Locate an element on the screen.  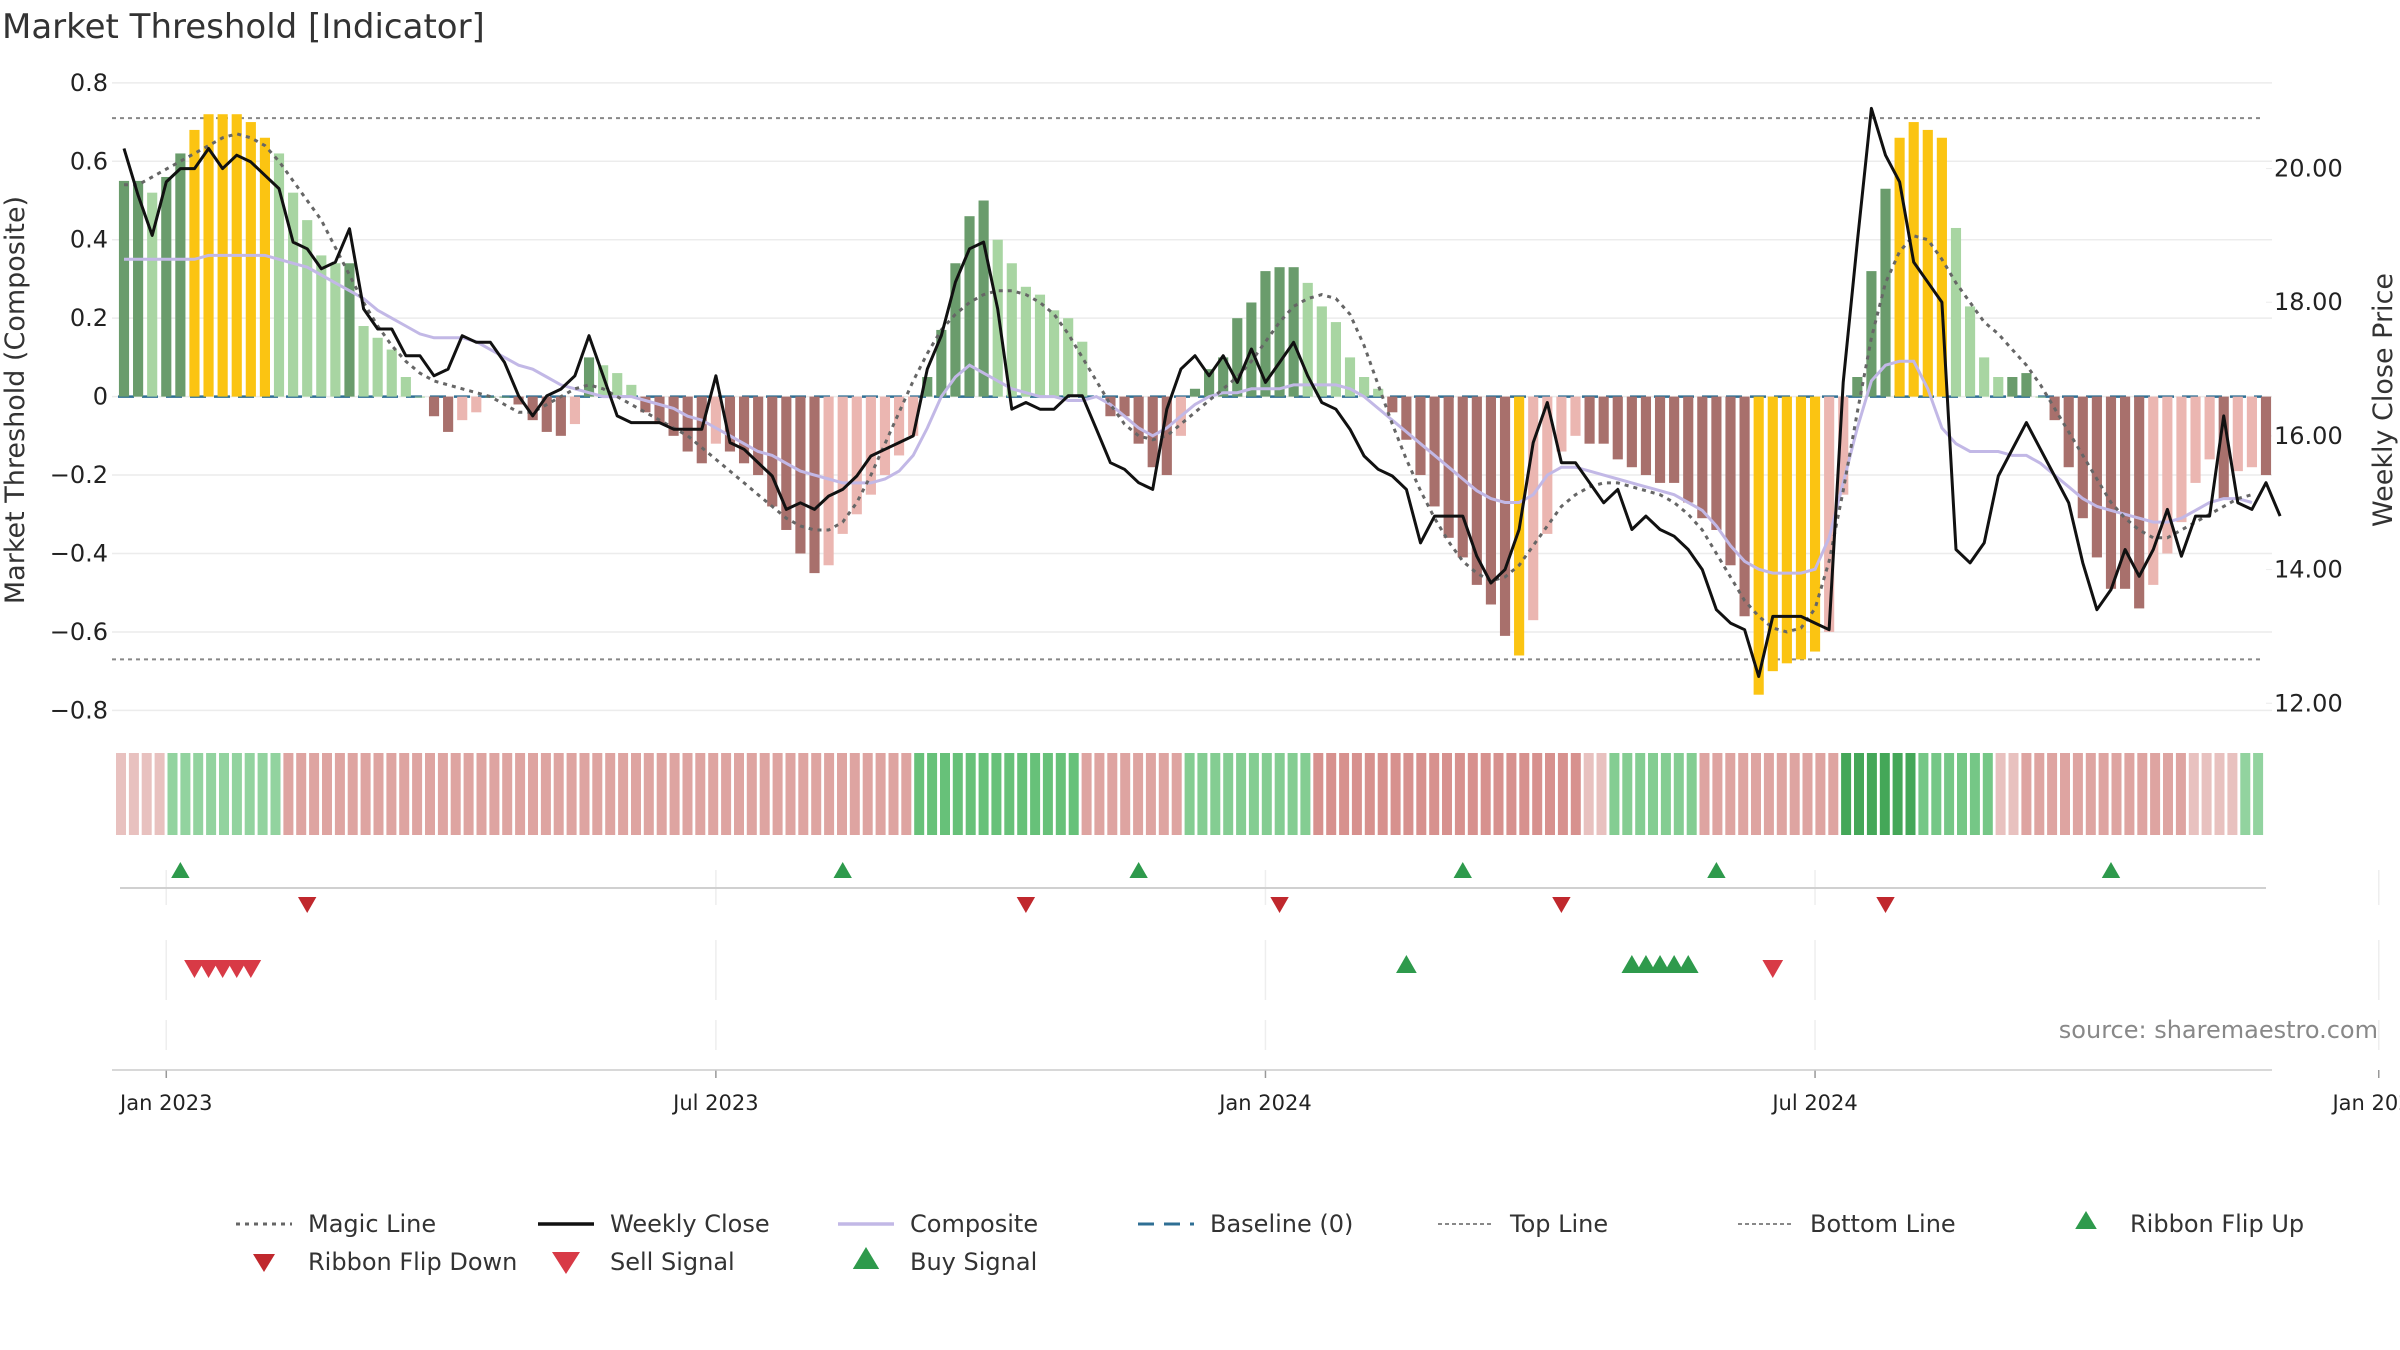
legend-label: Baseline (0) is located at coordinates (1281, 1224).